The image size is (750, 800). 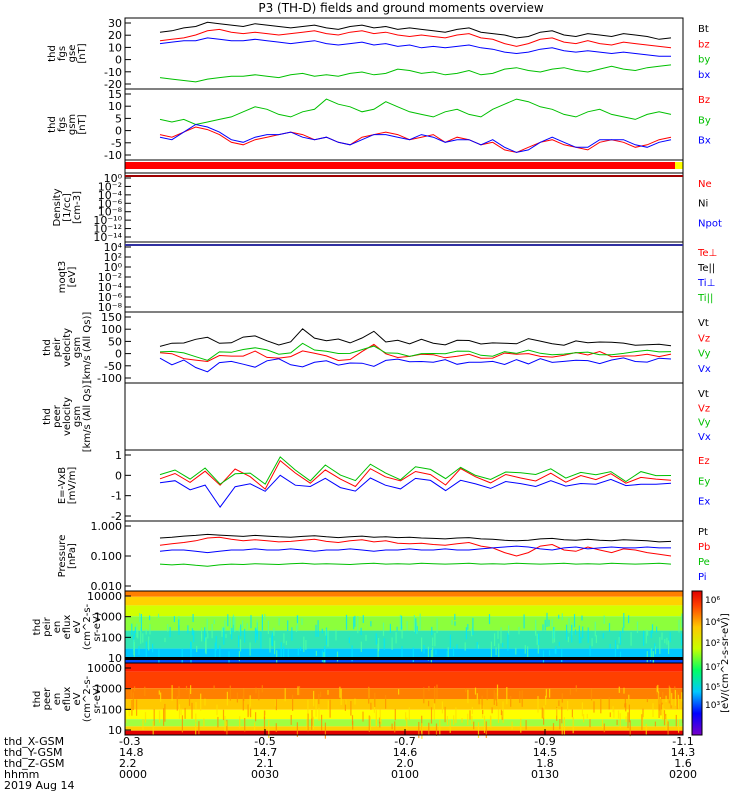 What do you see at coordinates (404, 680) in the screenshot?
I see `peer-spec-band` at bounding box center [404, 680].